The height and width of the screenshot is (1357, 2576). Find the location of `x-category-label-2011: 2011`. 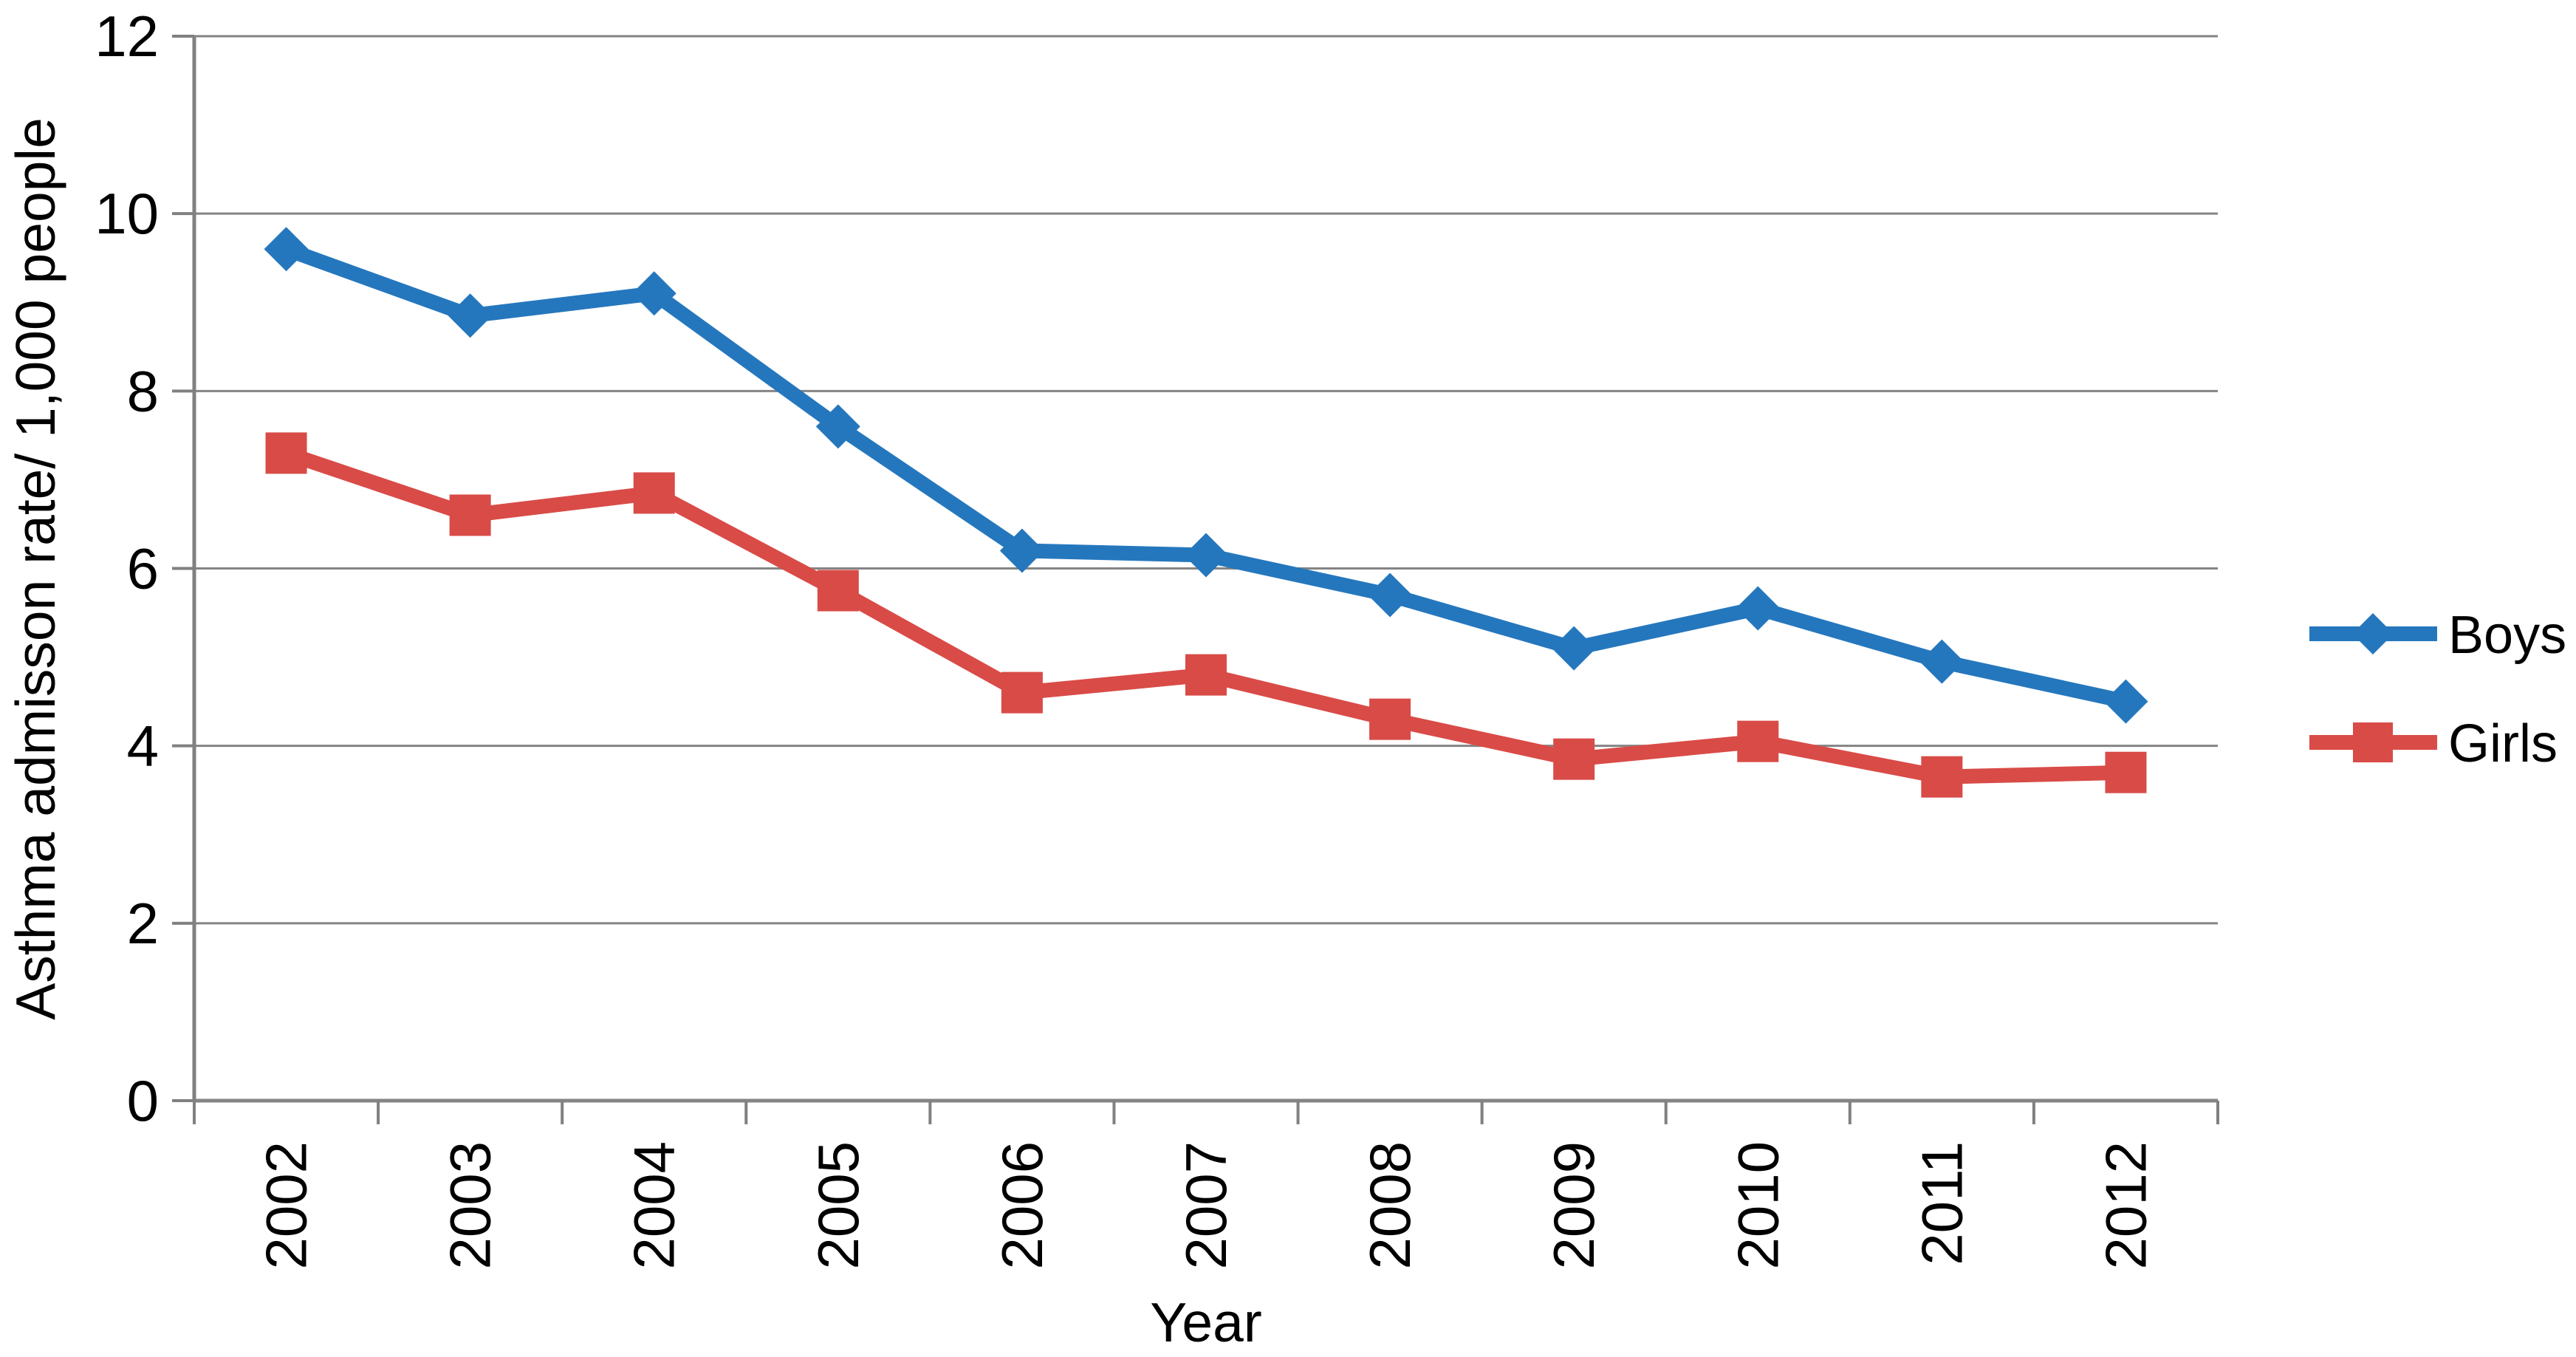

x-category-label-2011: 2011 is located at coordinates (1941, 1203).